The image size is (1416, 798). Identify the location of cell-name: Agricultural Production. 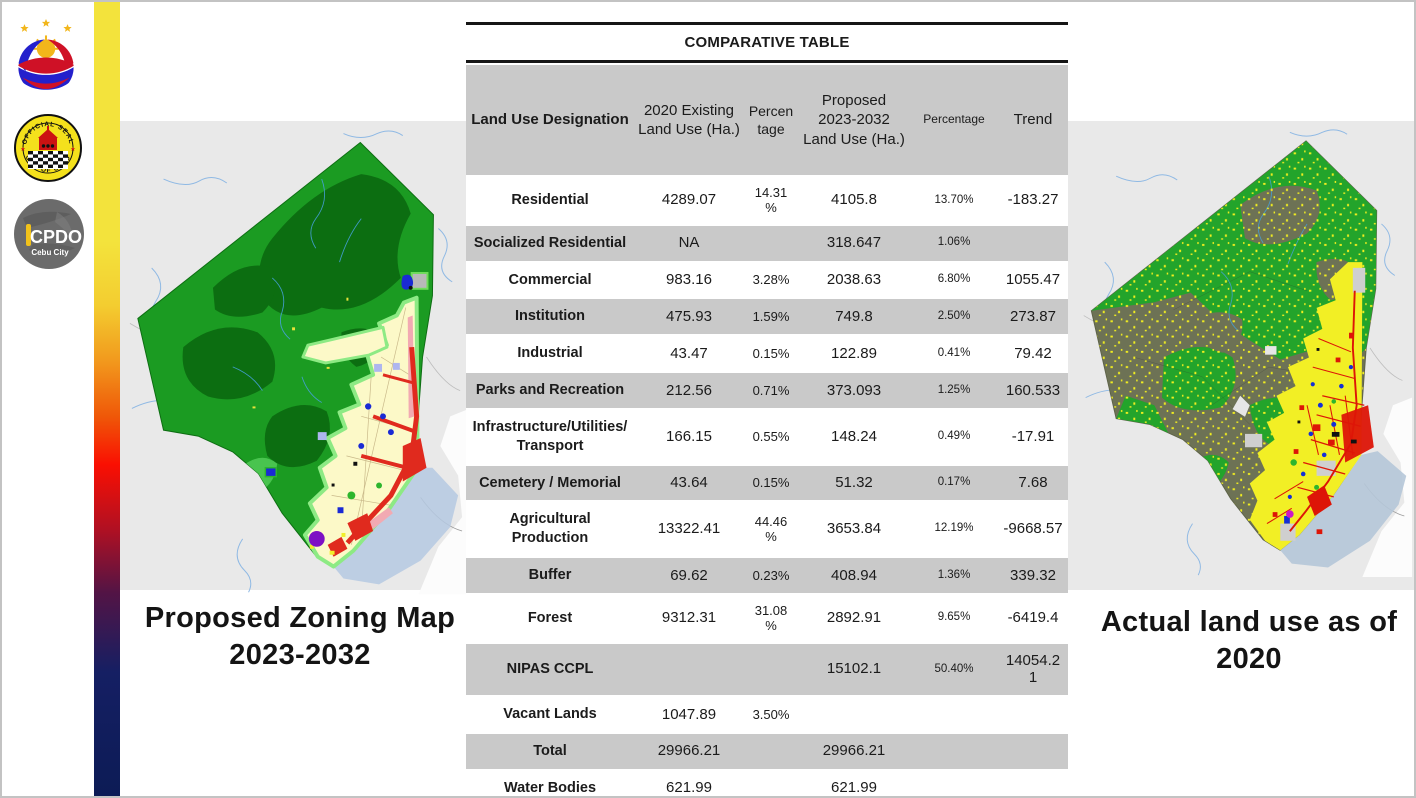
(550, 529).